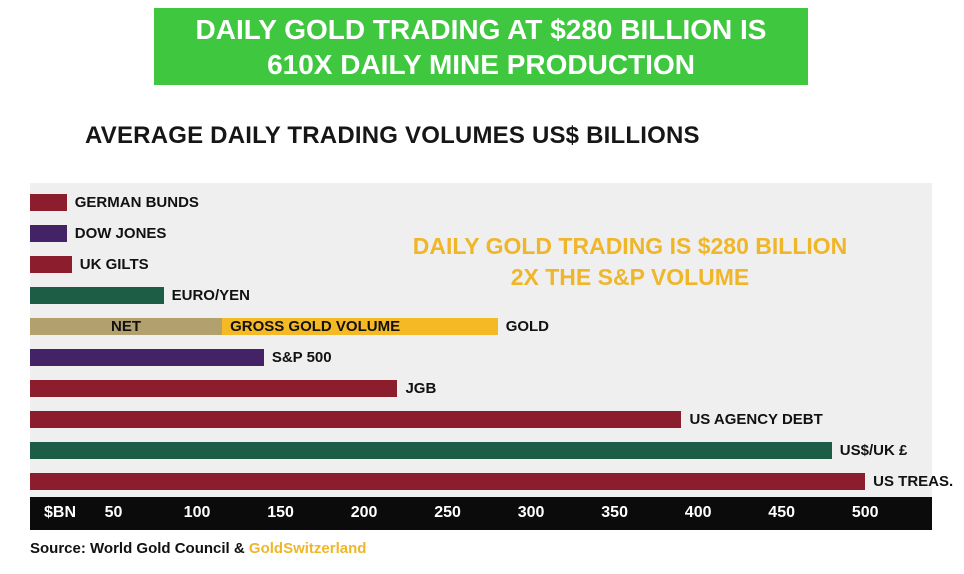 This screenshot has height=574, width=964. What do you see at coordinates (356, 419) in the screenshot?
I see `bar-us-agency-debt` at bounding box center [356, 419].